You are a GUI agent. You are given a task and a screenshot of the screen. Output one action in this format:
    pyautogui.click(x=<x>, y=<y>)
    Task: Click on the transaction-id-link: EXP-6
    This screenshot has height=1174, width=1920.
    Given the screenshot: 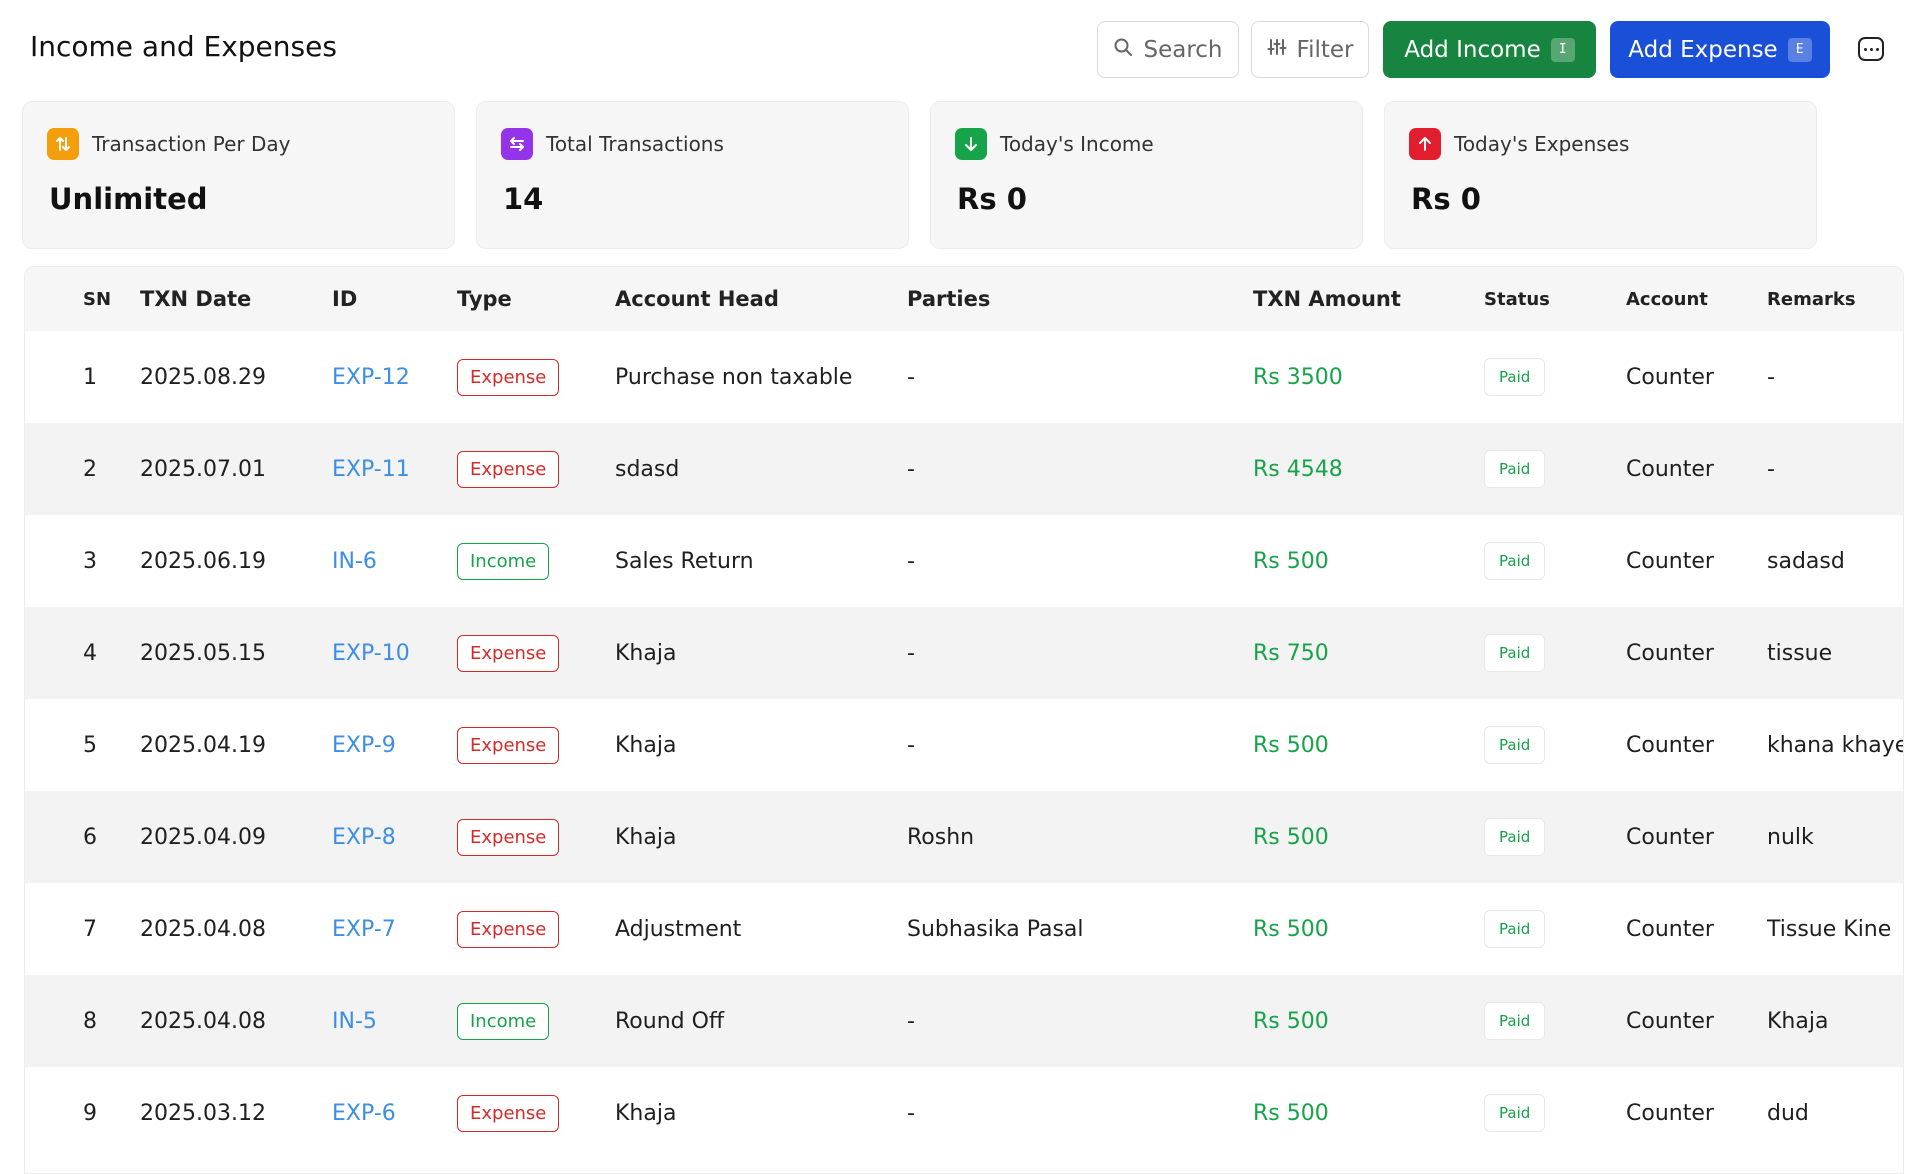 What is the action you would take?
    pyautogui.click(x=364, y=1113)
    